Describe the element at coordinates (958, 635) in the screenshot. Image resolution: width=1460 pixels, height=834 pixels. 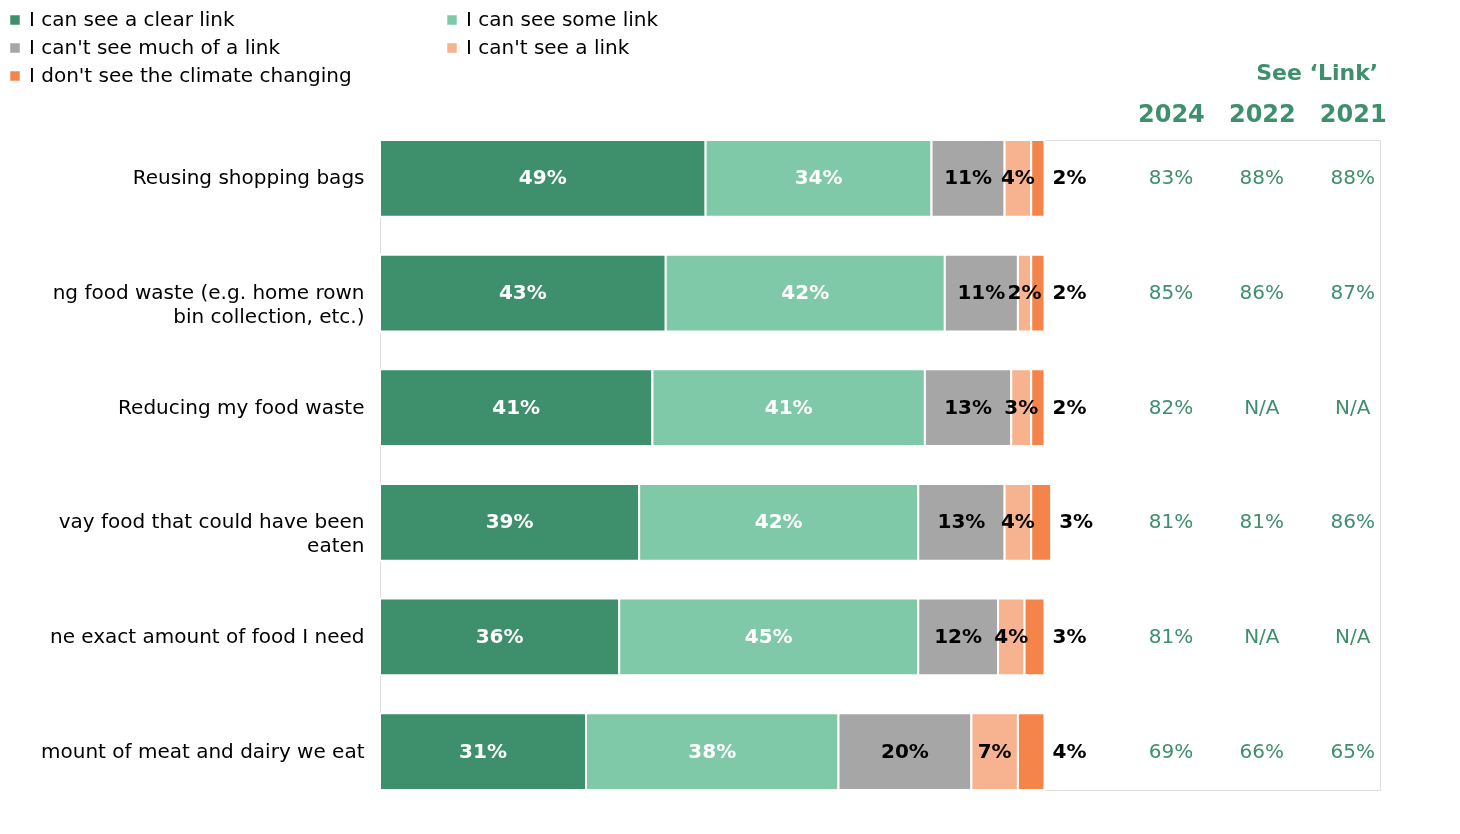
I see `data-label: 12%` at that location.